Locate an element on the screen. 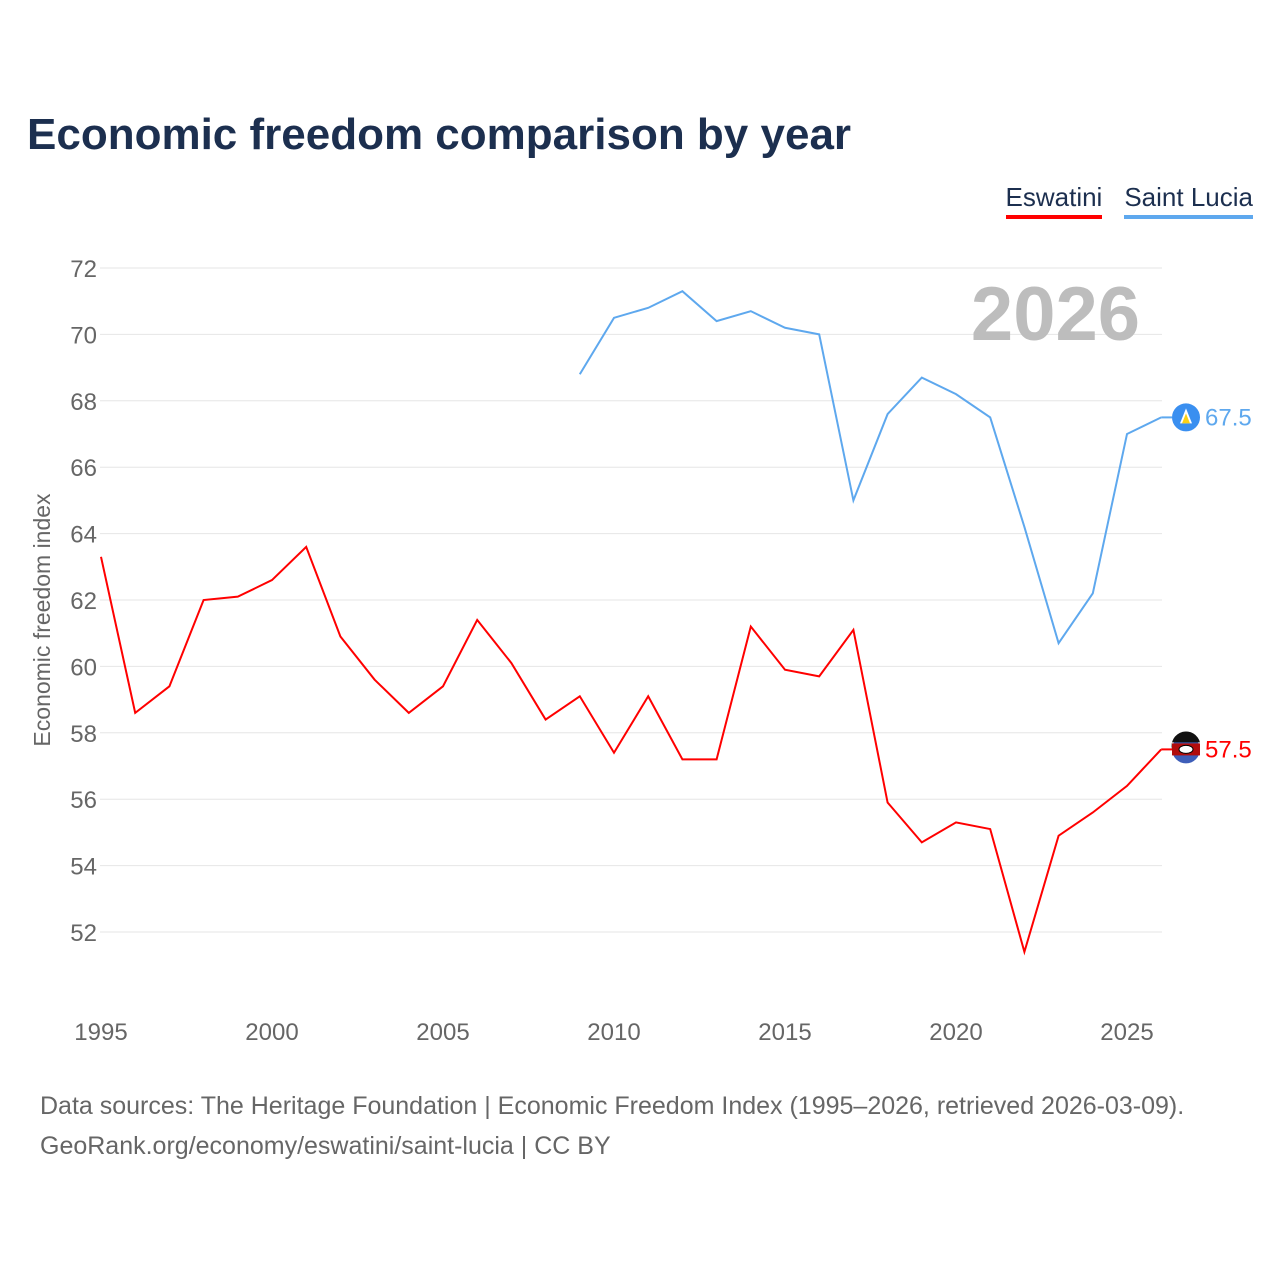  y-tick-label: 66 is located at coordinates (83, 468).